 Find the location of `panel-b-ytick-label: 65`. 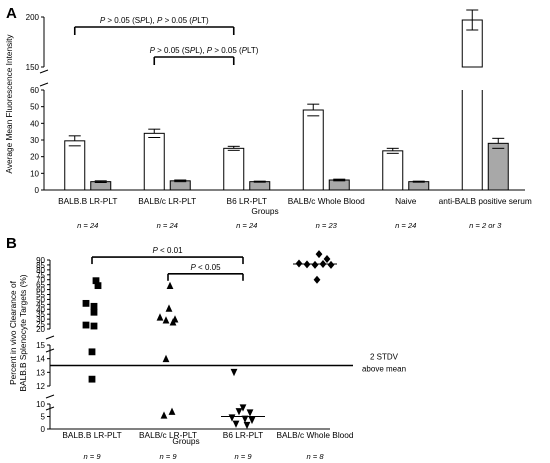

panel-b-ytick-label: 65 is located at coordinates (40, 285).